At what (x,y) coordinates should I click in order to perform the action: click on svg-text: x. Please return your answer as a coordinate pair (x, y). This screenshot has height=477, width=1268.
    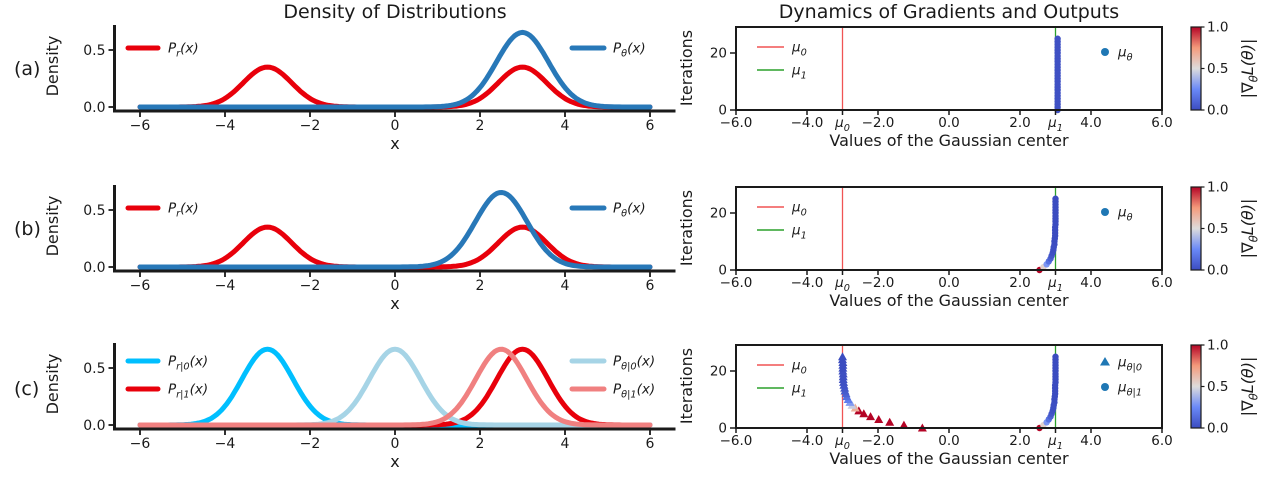
    Looking at the image, I should click on (394, 143).